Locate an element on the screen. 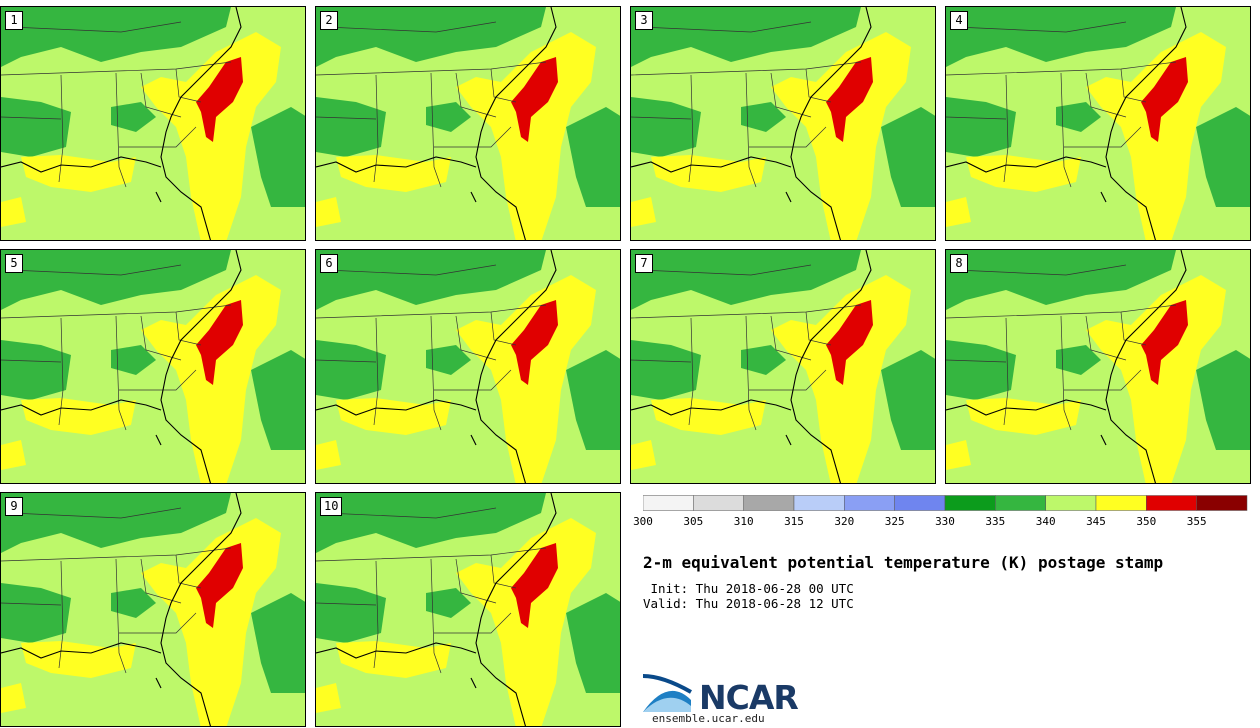 Image resolution: width=1260 pixels, height=728 pixels. map-panel-6: 6 is located at coordinates (468, 366).